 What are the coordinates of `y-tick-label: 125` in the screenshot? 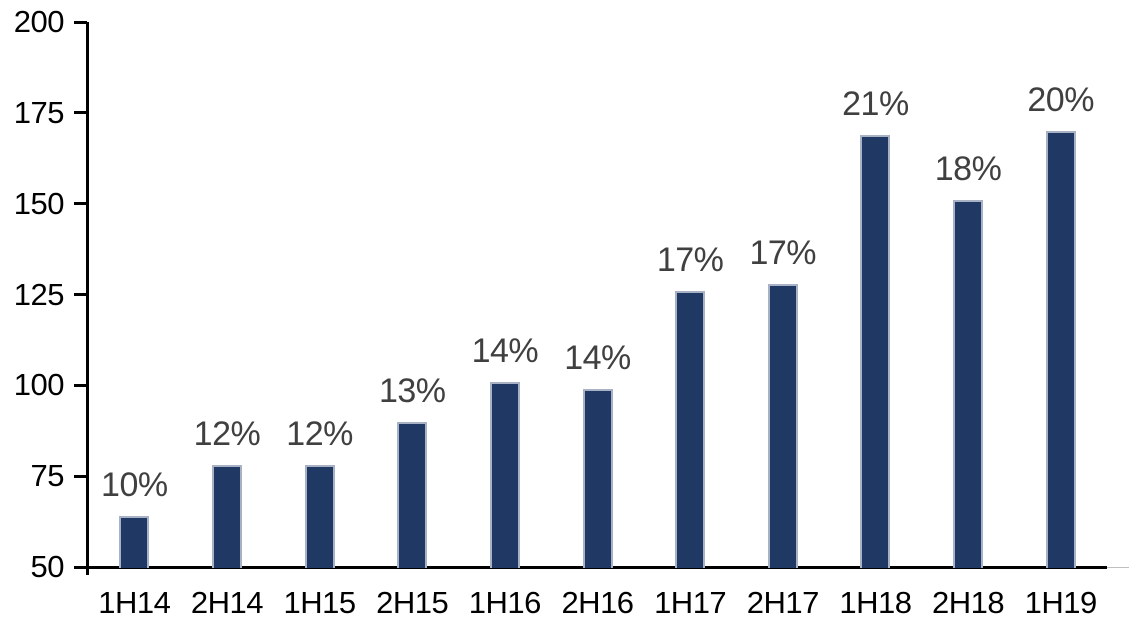 It's located at (39, 294).